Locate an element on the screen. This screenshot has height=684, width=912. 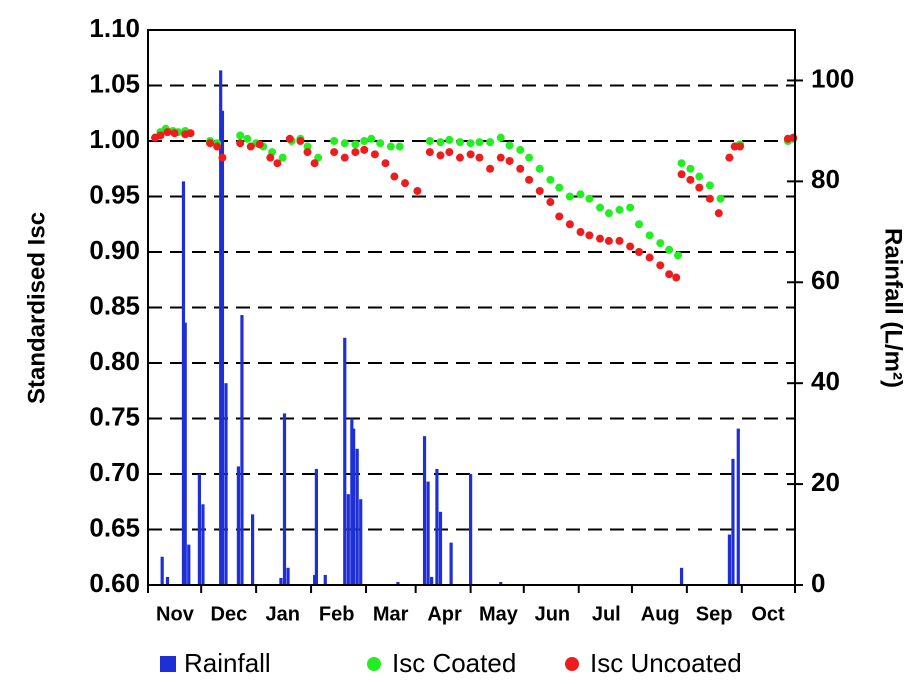
y2-tick-label: 0 is located at coordinates (818, 583).